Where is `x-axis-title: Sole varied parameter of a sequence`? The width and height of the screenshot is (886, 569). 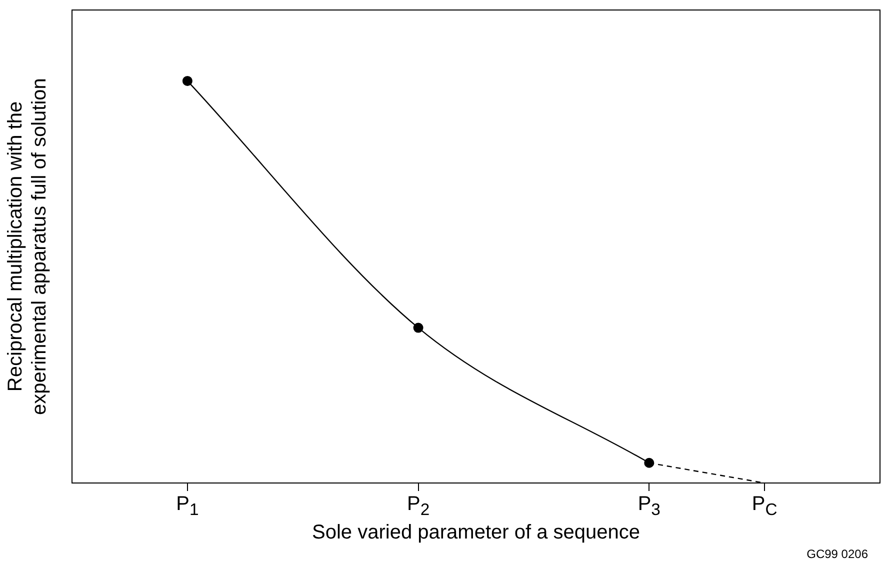
x-axis-title: Sole varied parameter of a sequence is located at coordinates (476, 533).